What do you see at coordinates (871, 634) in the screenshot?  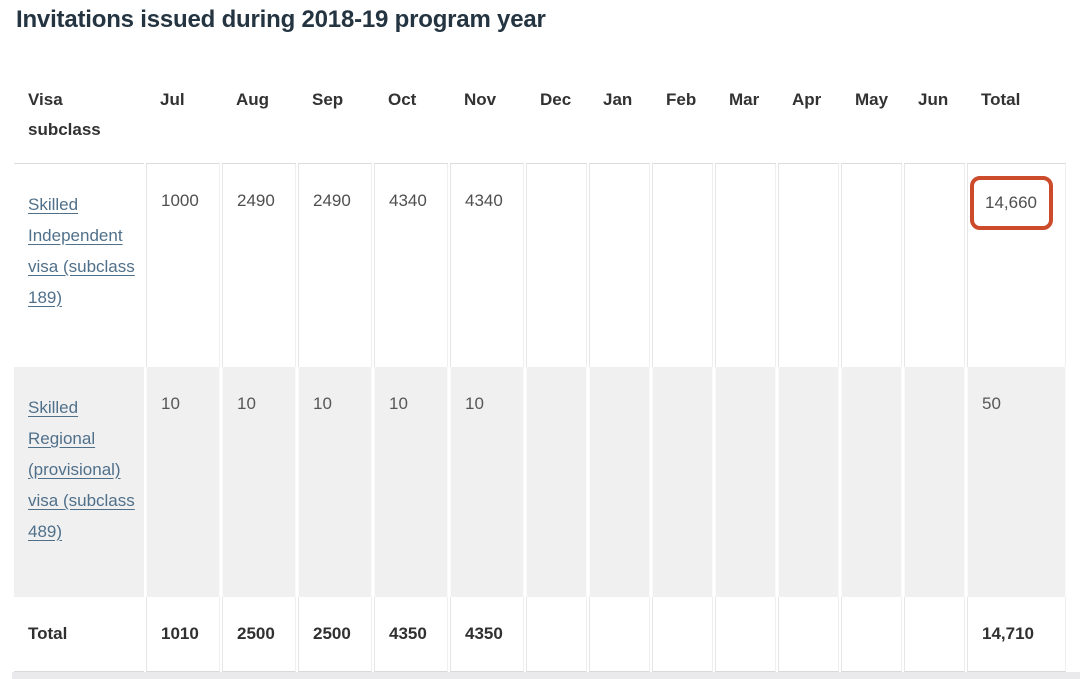 I see `footer-may` at bounding box center [871, 634].